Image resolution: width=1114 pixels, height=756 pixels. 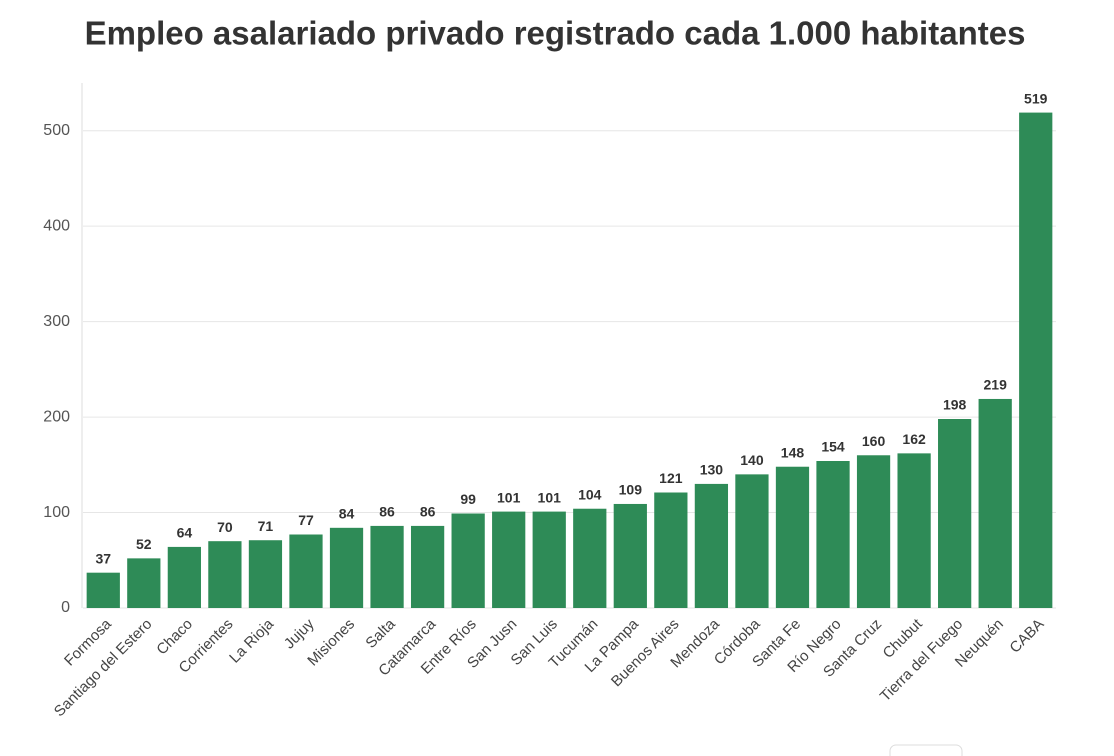 What do you see at coordinates (955, 405) in the screenshot?
I see `value-label: 198` at bounding box center [955, 405].